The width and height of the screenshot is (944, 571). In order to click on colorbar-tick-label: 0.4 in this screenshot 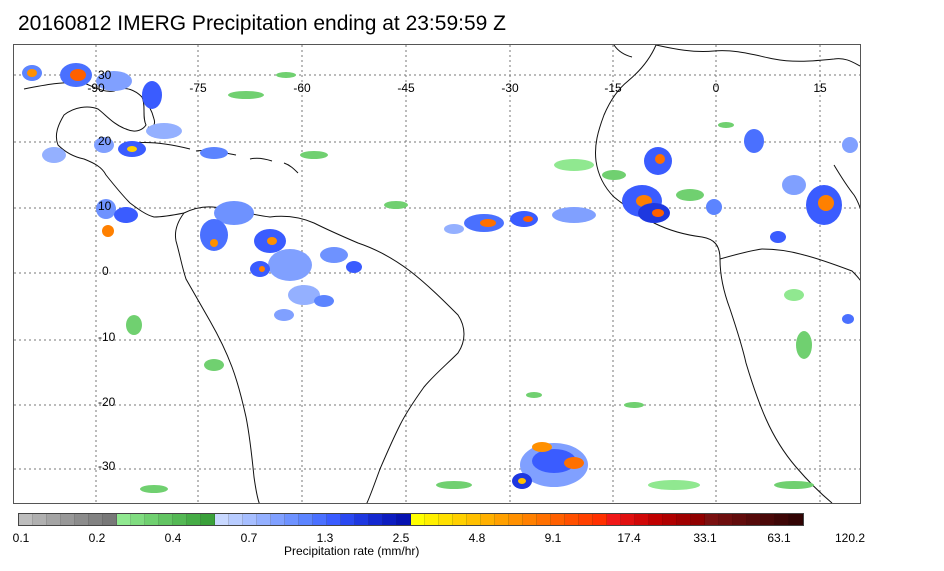, I will do `click(173, 538)`.